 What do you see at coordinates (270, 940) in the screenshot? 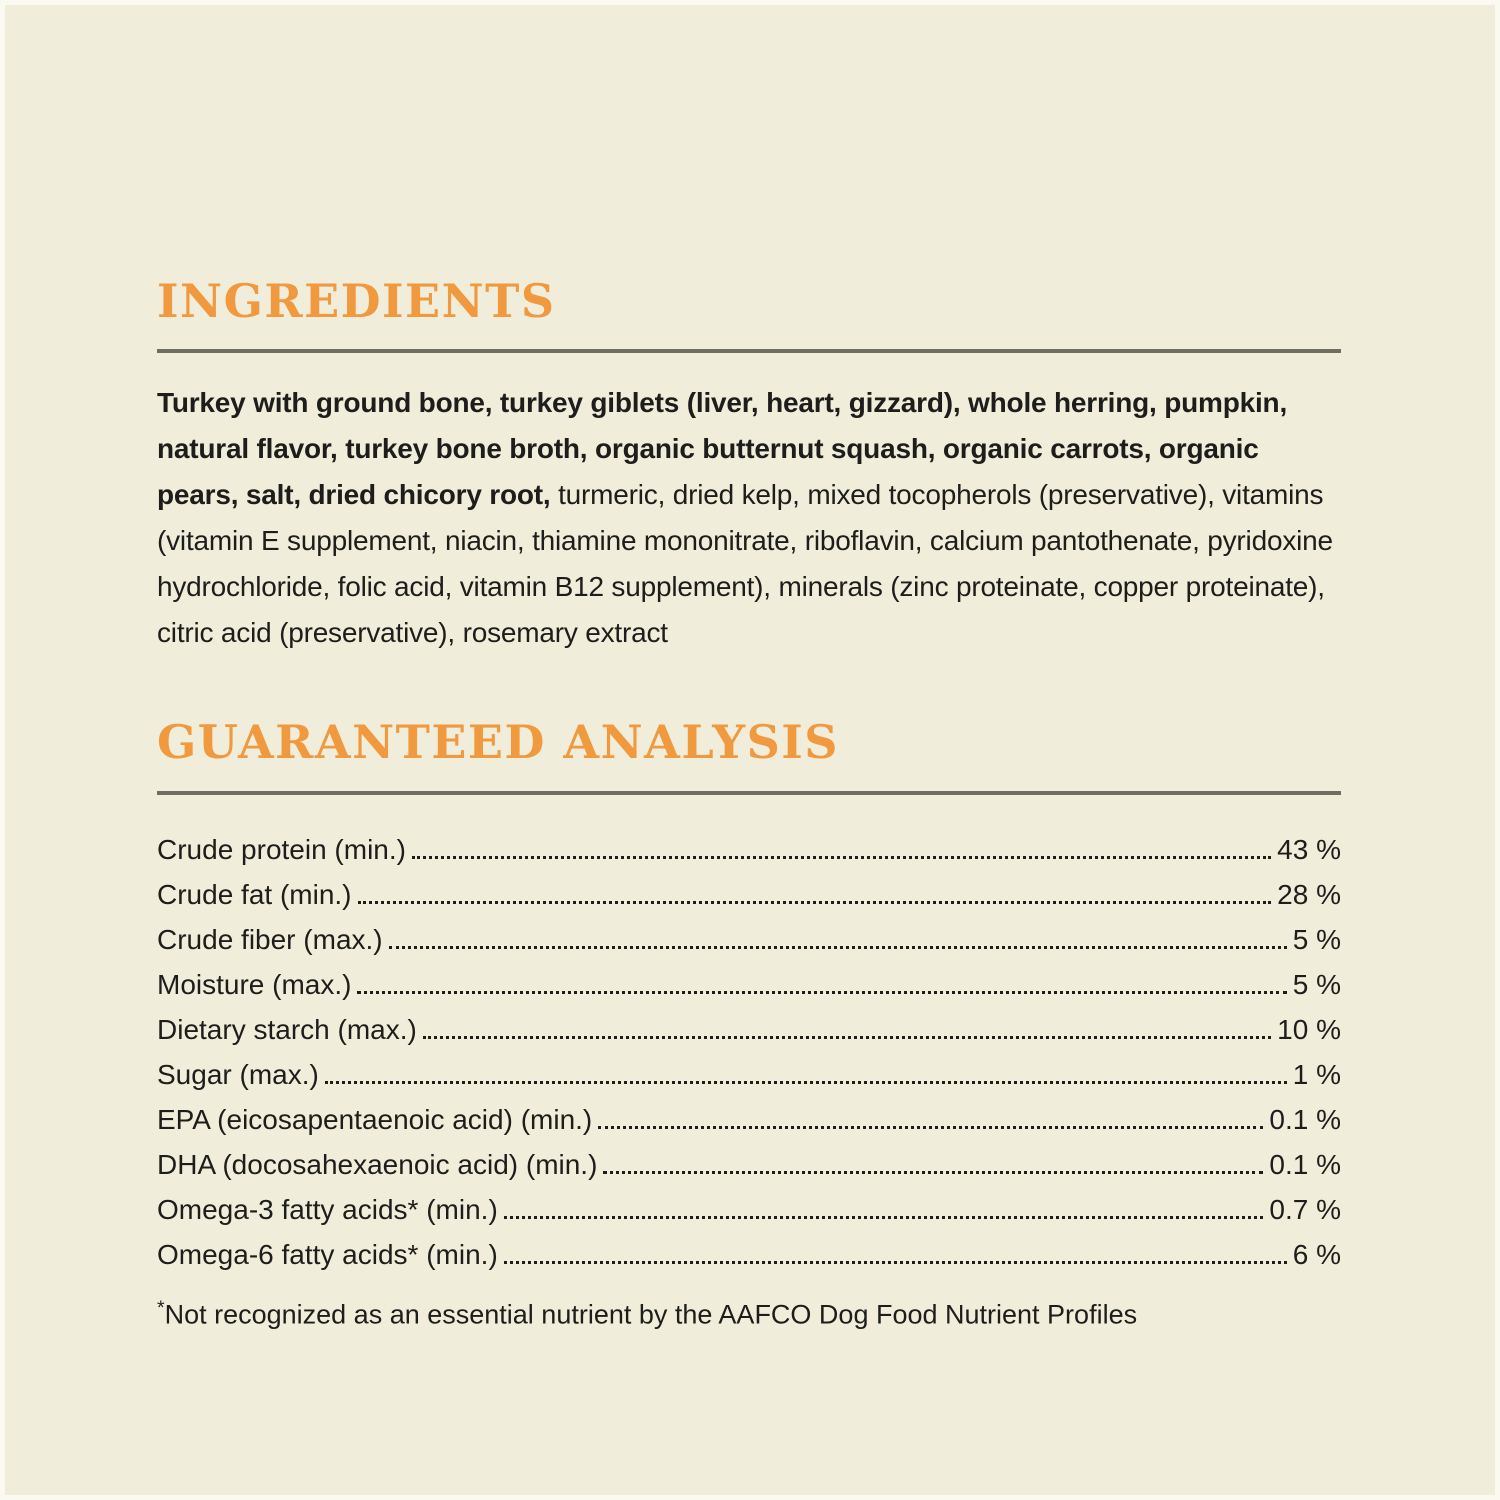
I see `analysis-row-label: Crude fiber (max.)` at bounding box center [270, 940].